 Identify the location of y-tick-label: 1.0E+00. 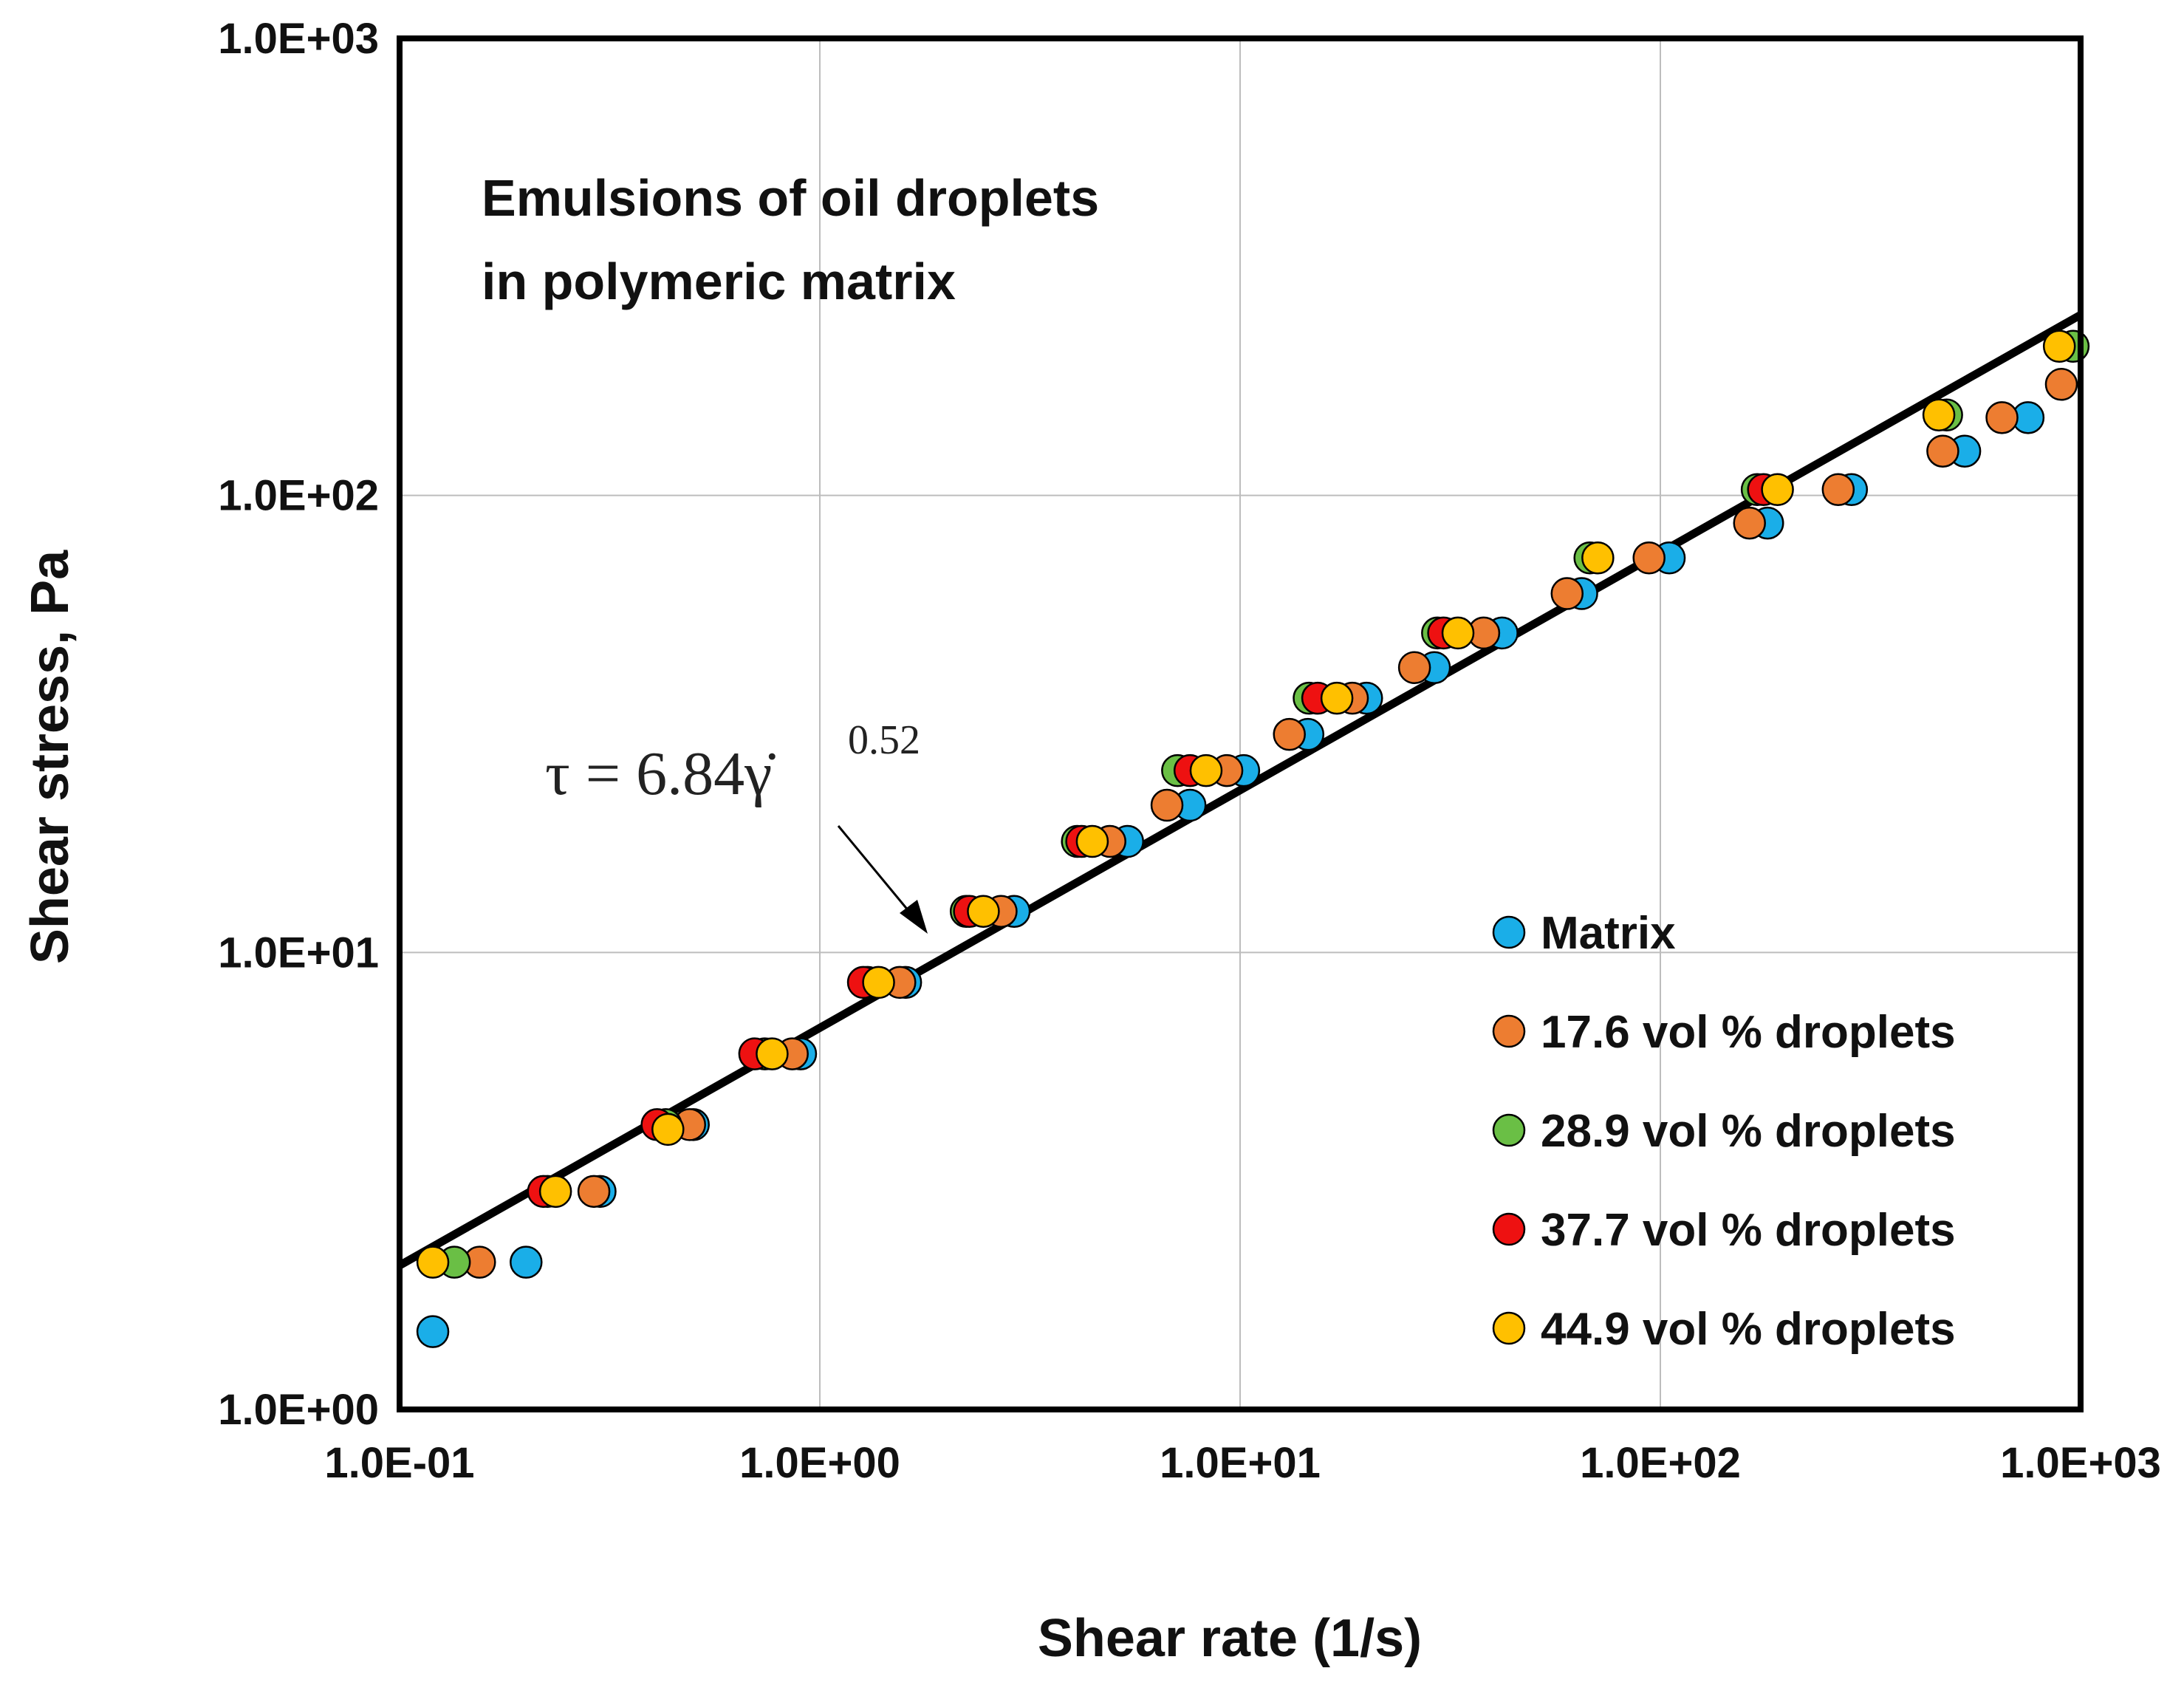
(298, 1410).